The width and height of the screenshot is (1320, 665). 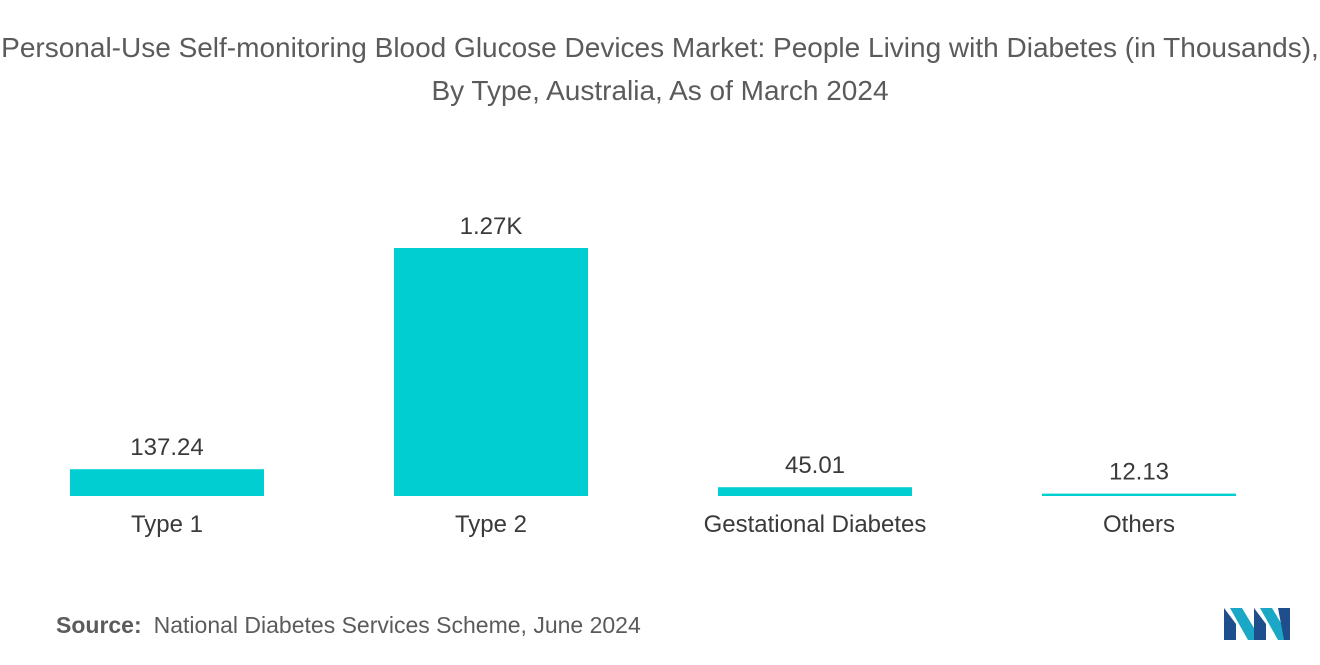 I want to click on value-label: 12.13, so click(x=1139, y=472).